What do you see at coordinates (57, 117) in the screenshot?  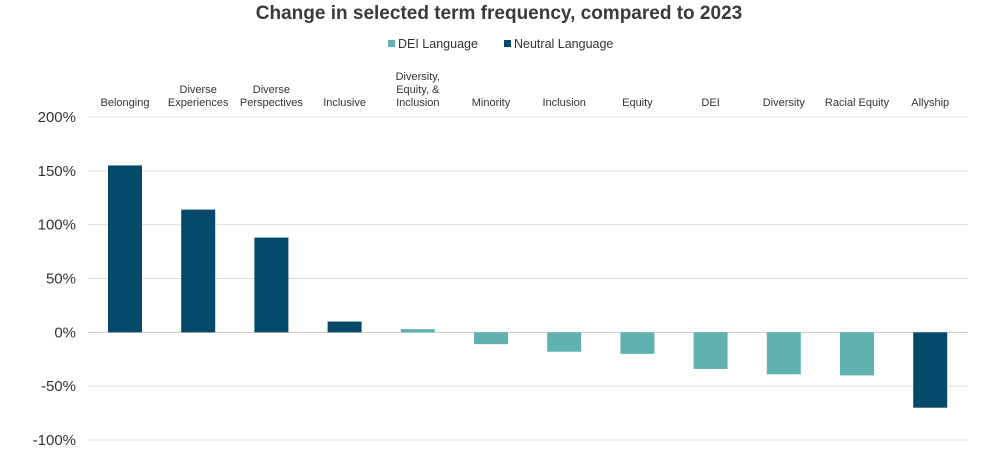 I see `y-tick-label: 200%` at bounding box center [57, 117].